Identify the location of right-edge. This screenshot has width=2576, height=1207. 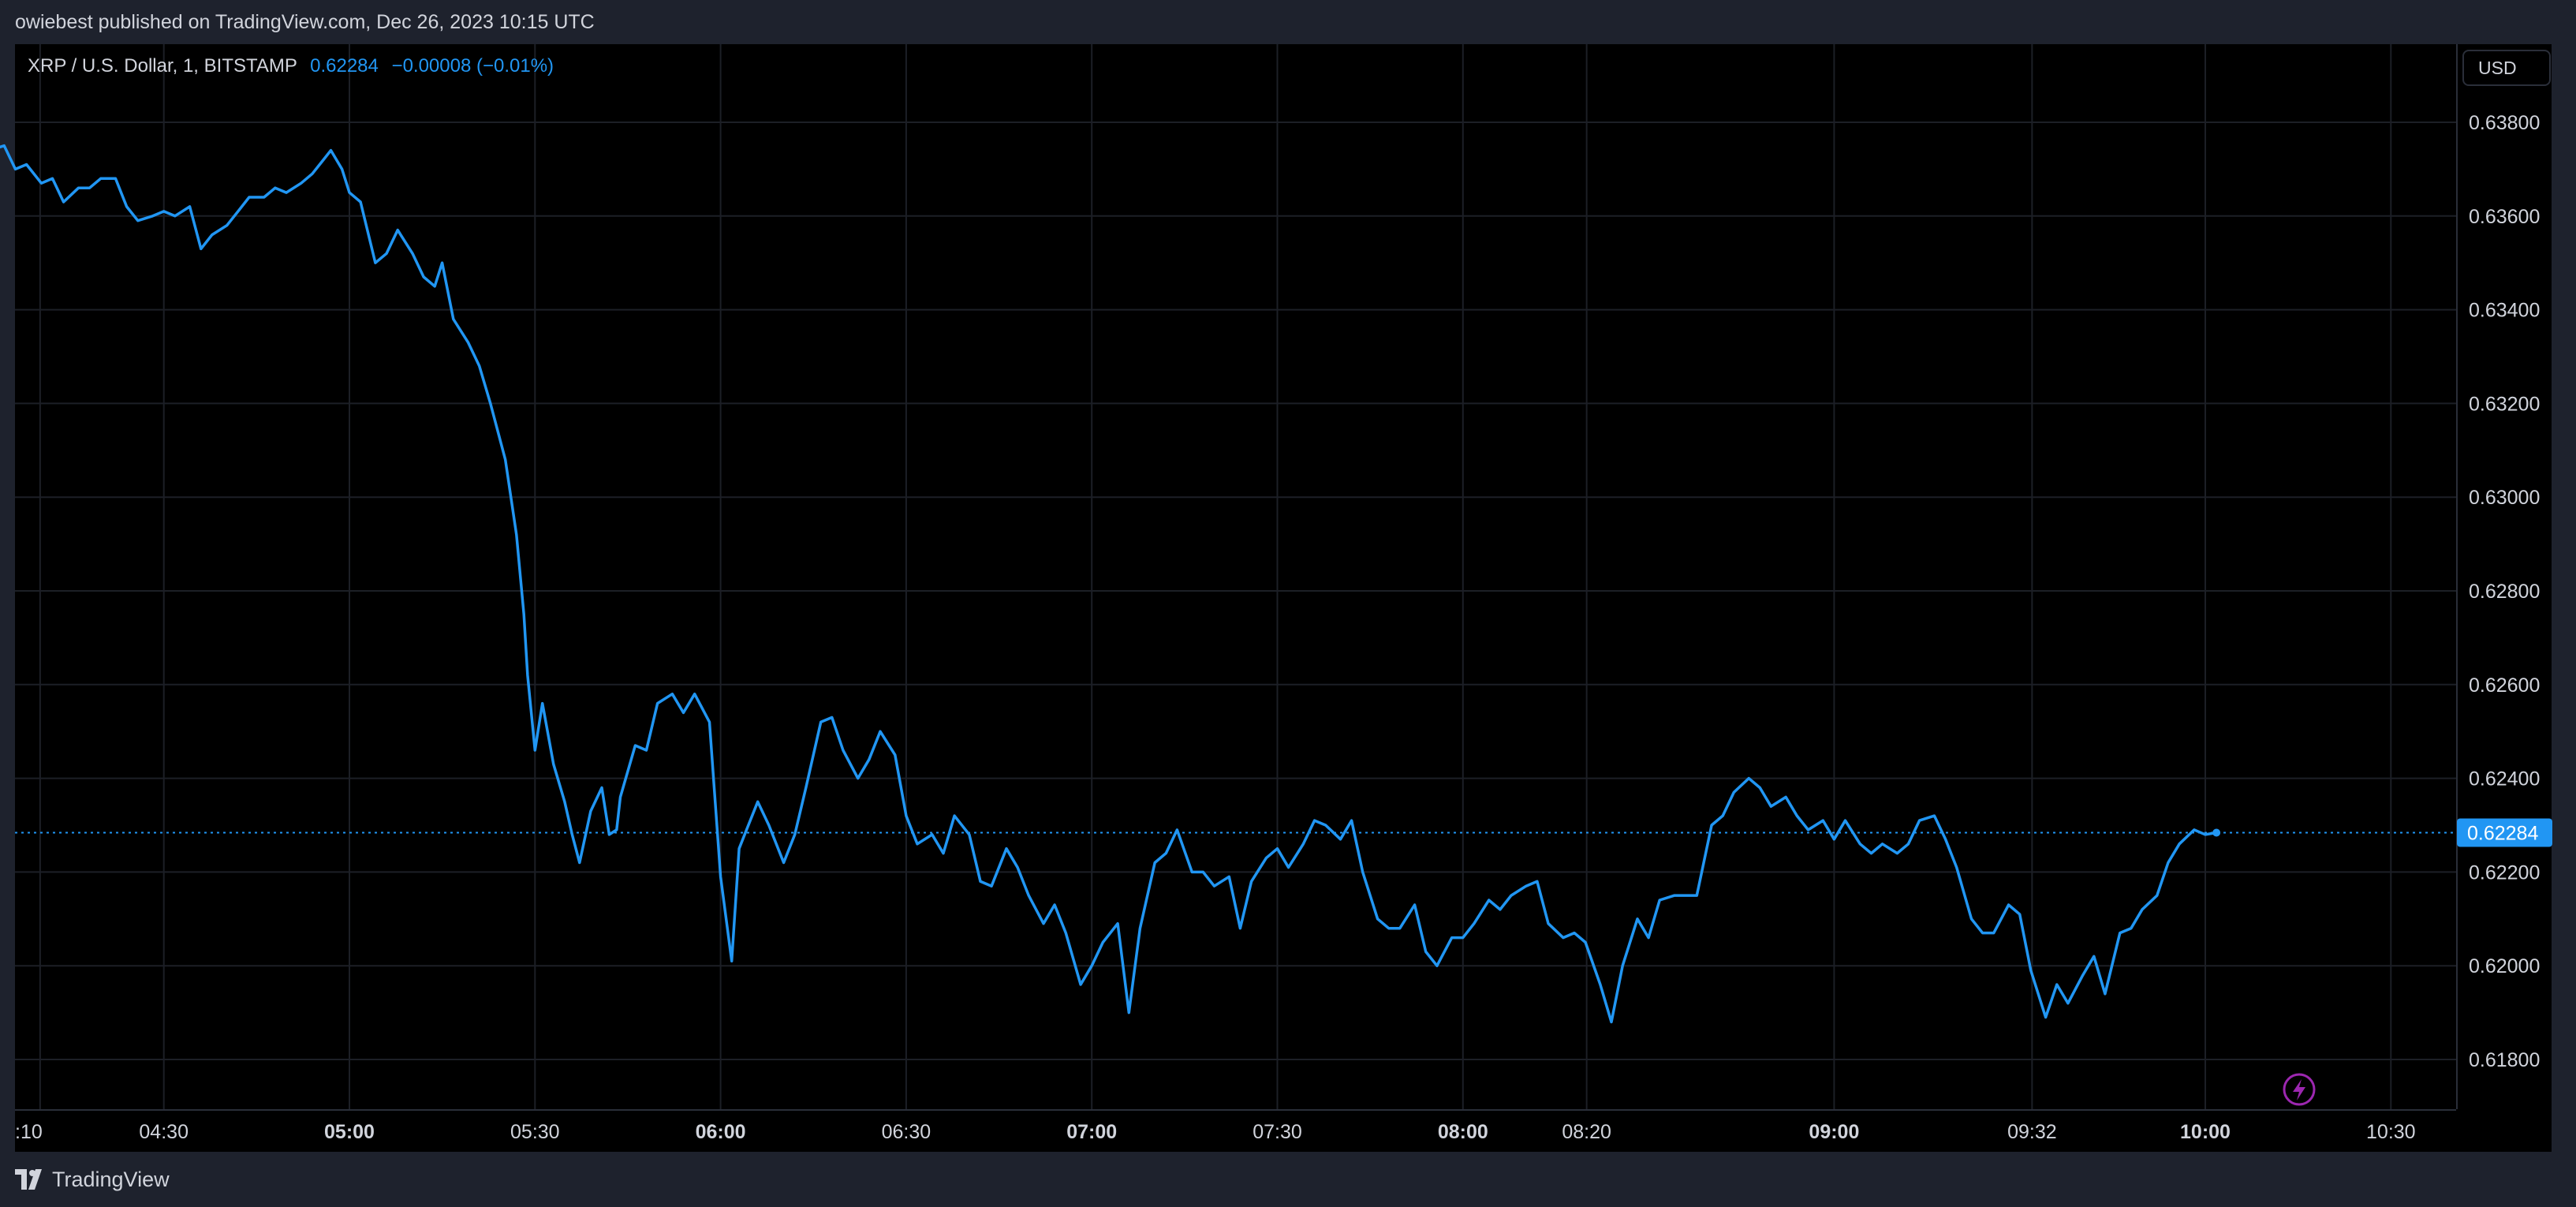
(2564, 598).